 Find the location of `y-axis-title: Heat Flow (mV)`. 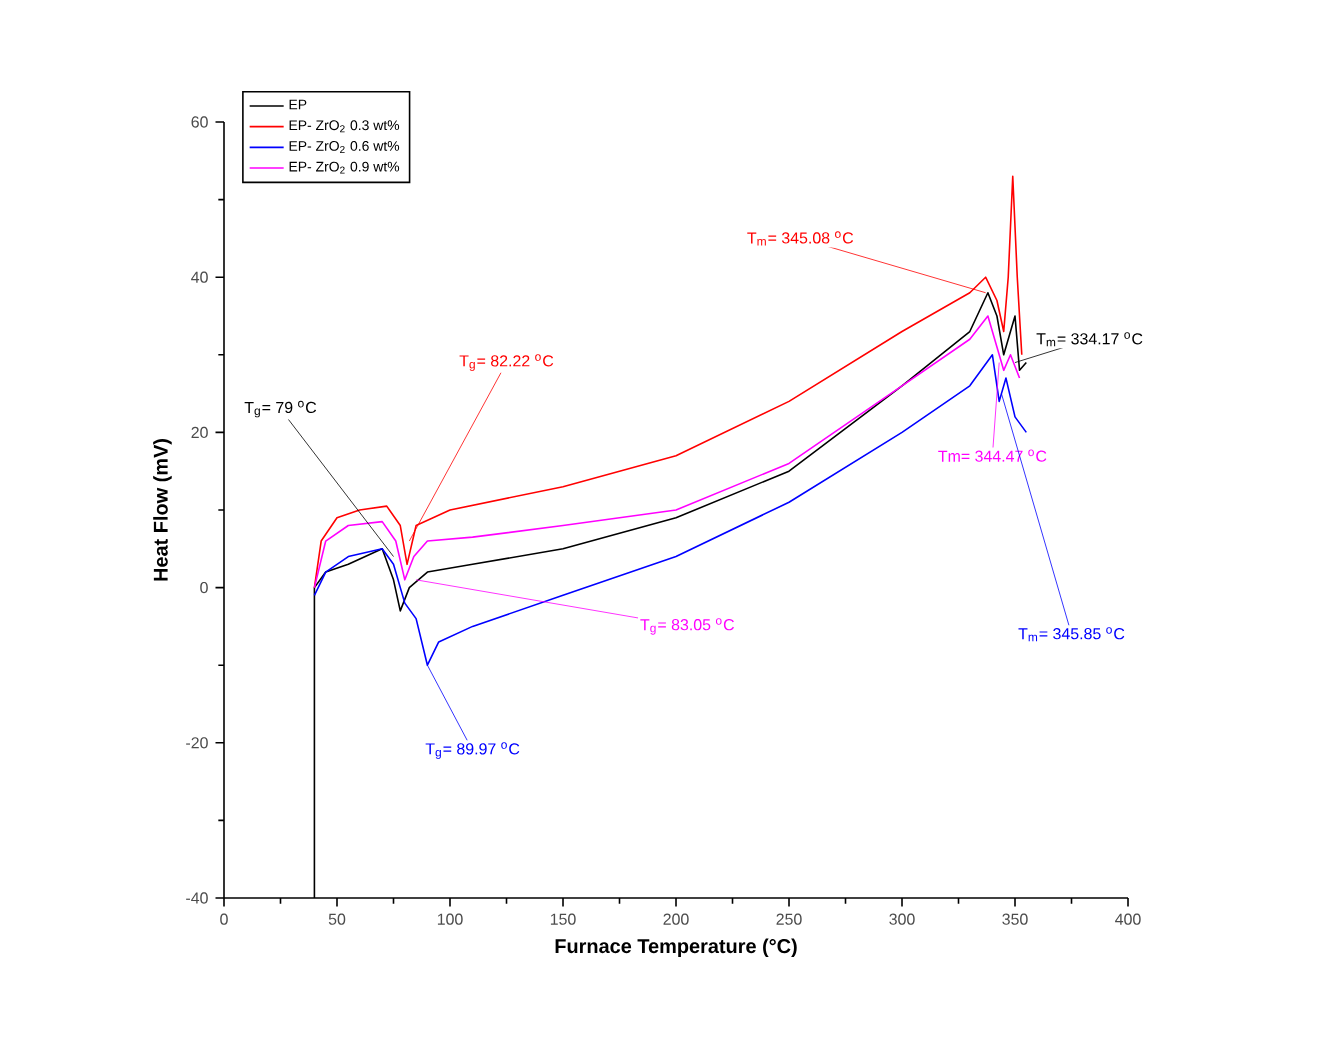

y-axis-title: Heat Flow (mV) is located at coordinates (162, 510).